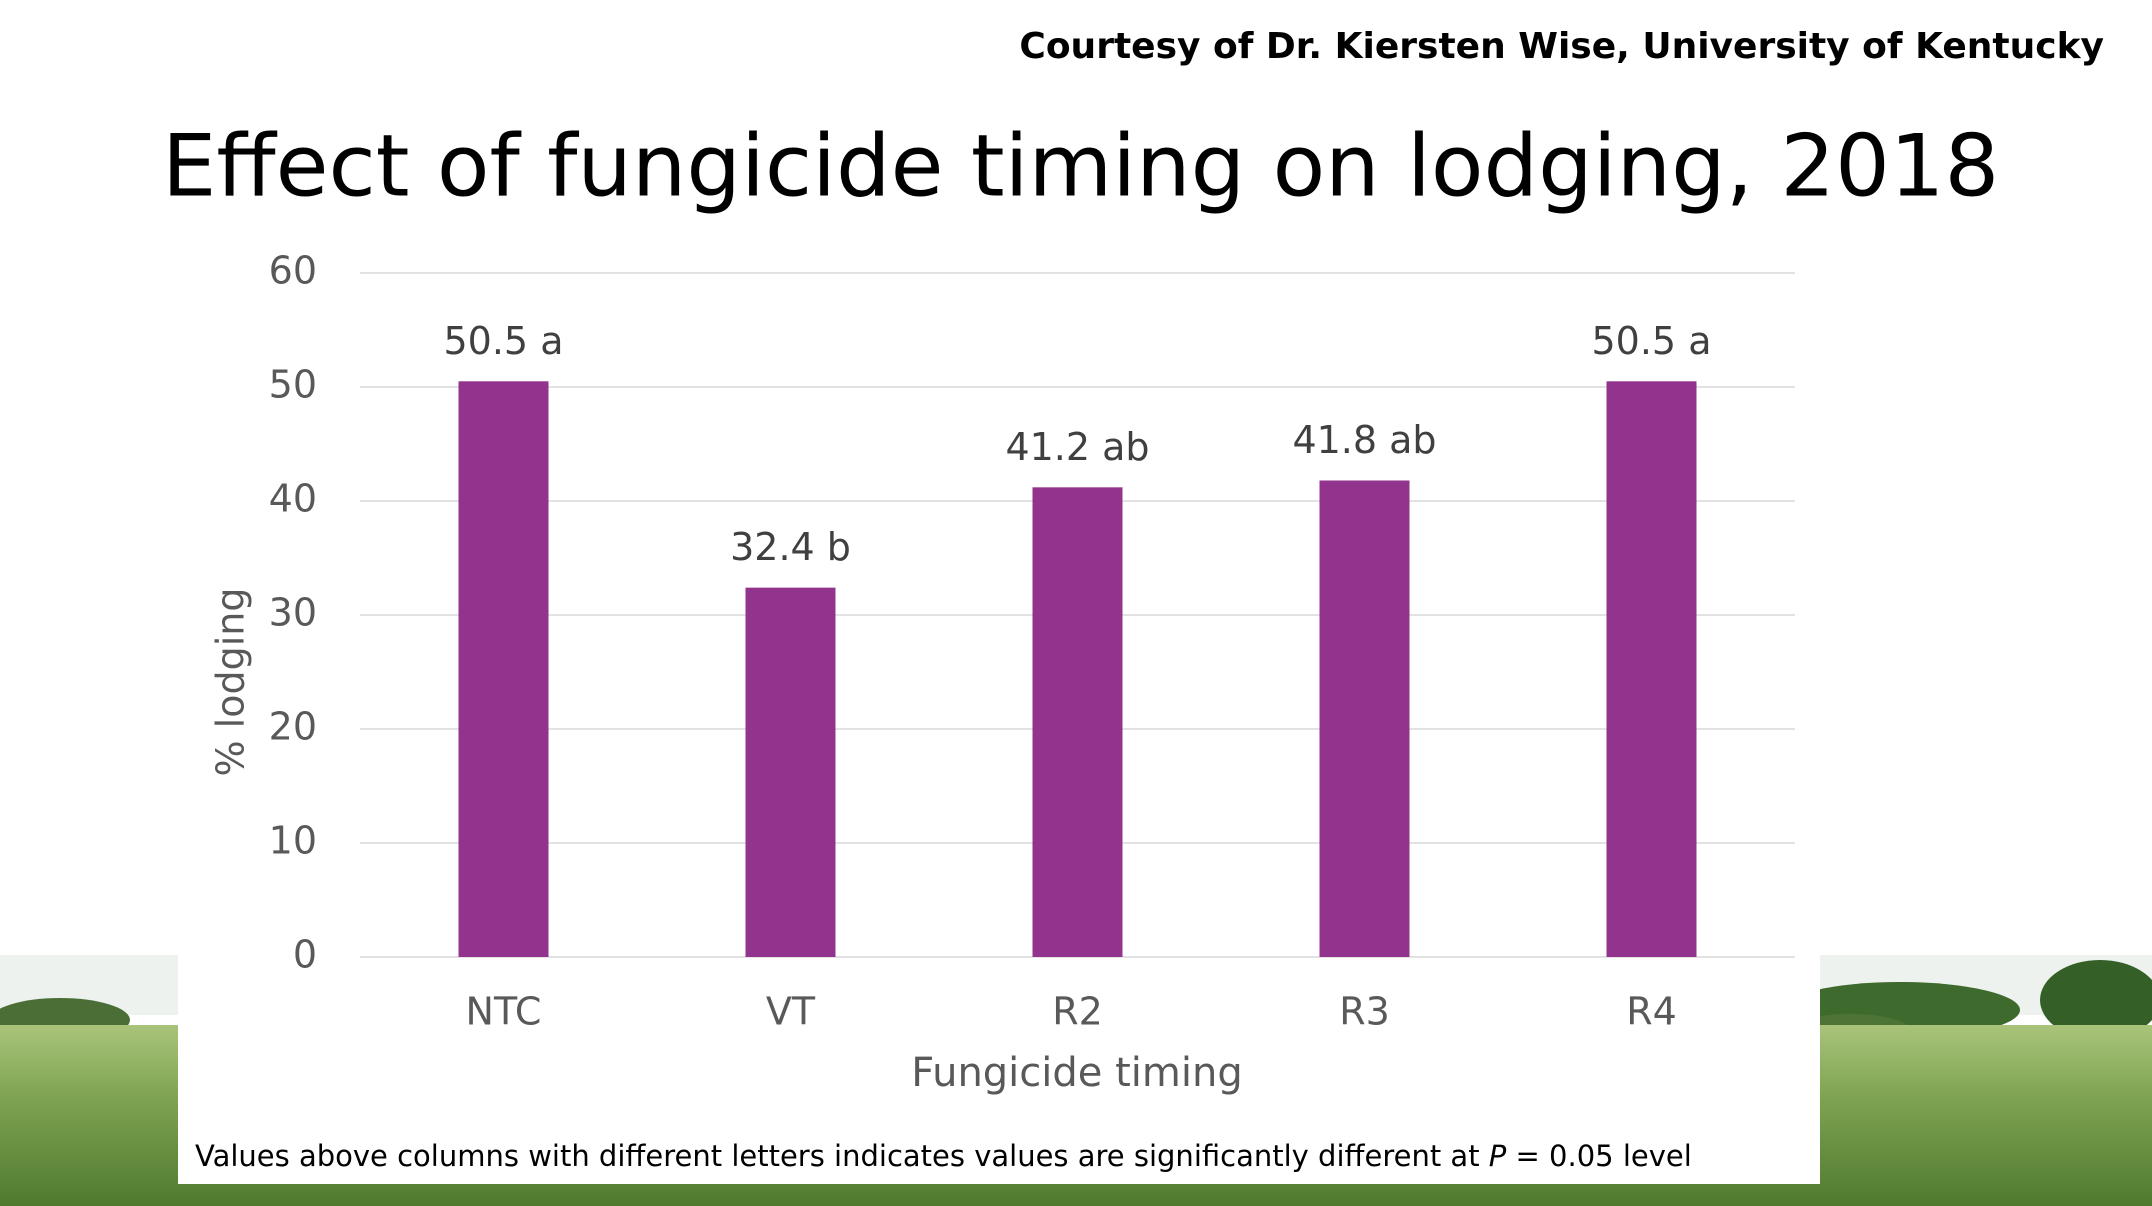  I want to click on footnote-symbol: P, so click(1498, 1156).